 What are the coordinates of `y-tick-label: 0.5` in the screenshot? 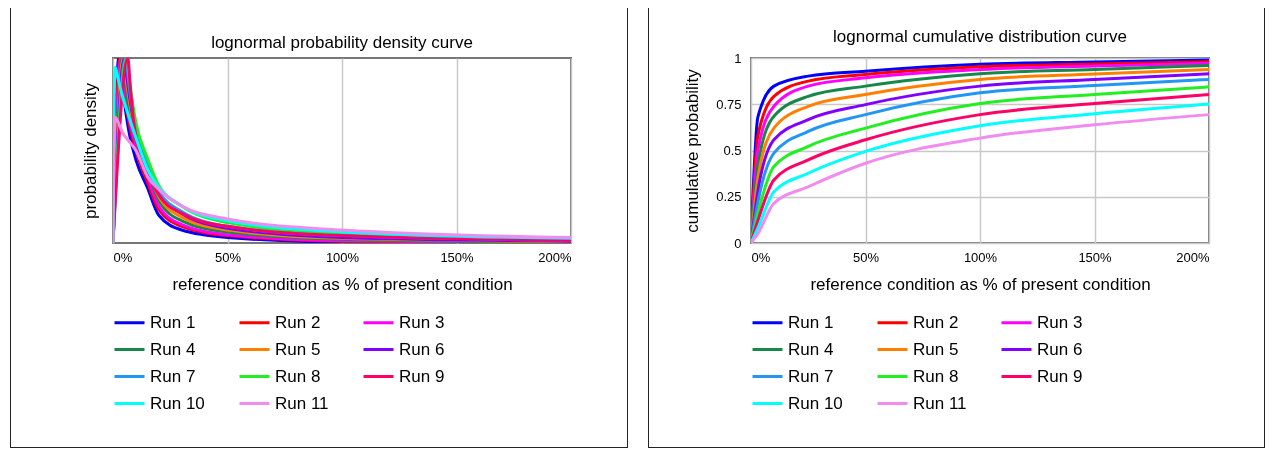 It's located at (731, 150).